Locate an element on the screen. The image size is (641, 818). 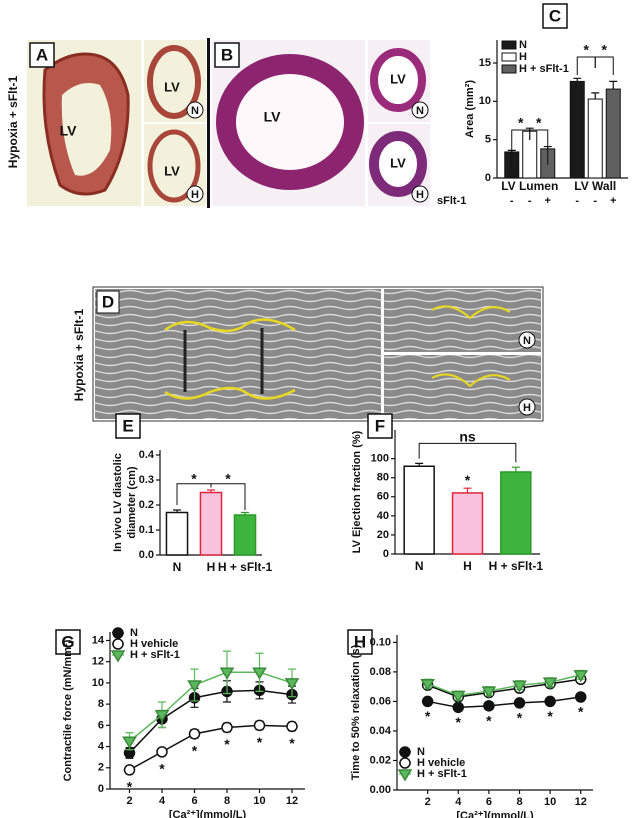
y-tick-label: 0.06 is located at coordinates (380, 701).